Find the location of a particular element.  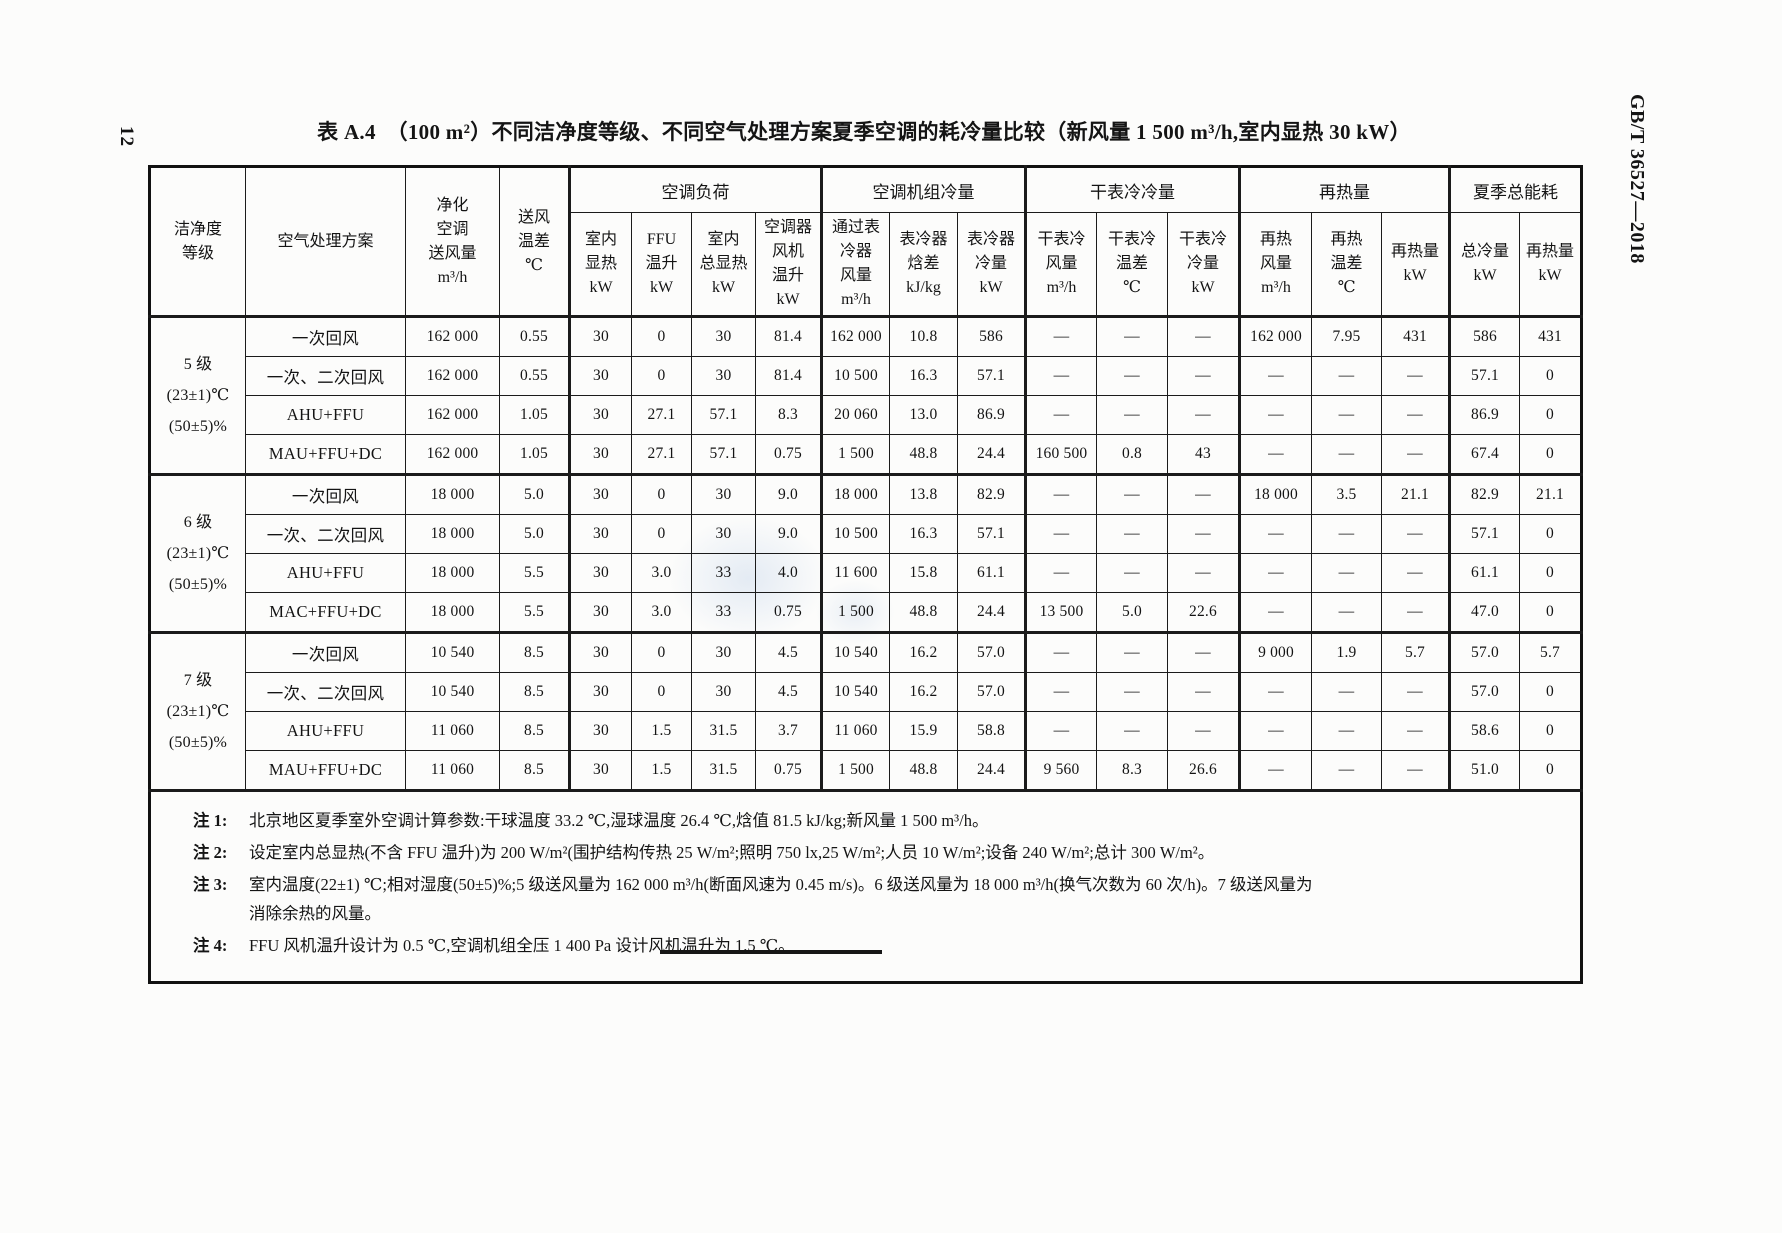

value-cell: 81.4 is located at coordinates (788, 336).